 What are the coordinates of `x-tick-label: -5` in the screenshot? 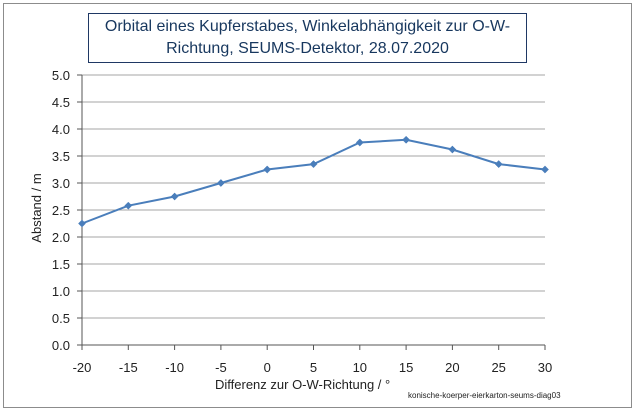 It's located at (221, 367).